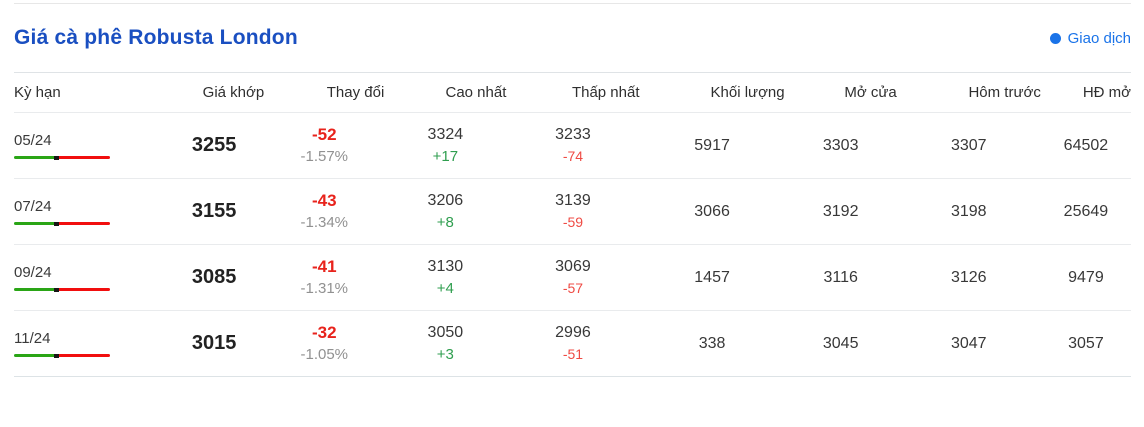 This screenshot has height=427, width=1144. Describe the element at coordinates (445, 288) in the screenshot. I see `high-delta: +4` at that location.